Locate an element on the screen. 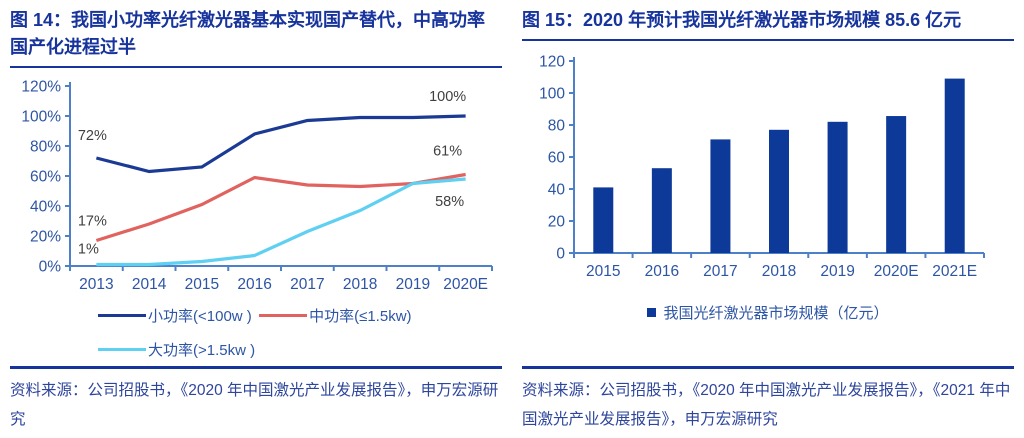 This screenshot has height=438, width=1024. legend-item-series-0: 小功率(<100w ) is located at coordinates (176, 315).